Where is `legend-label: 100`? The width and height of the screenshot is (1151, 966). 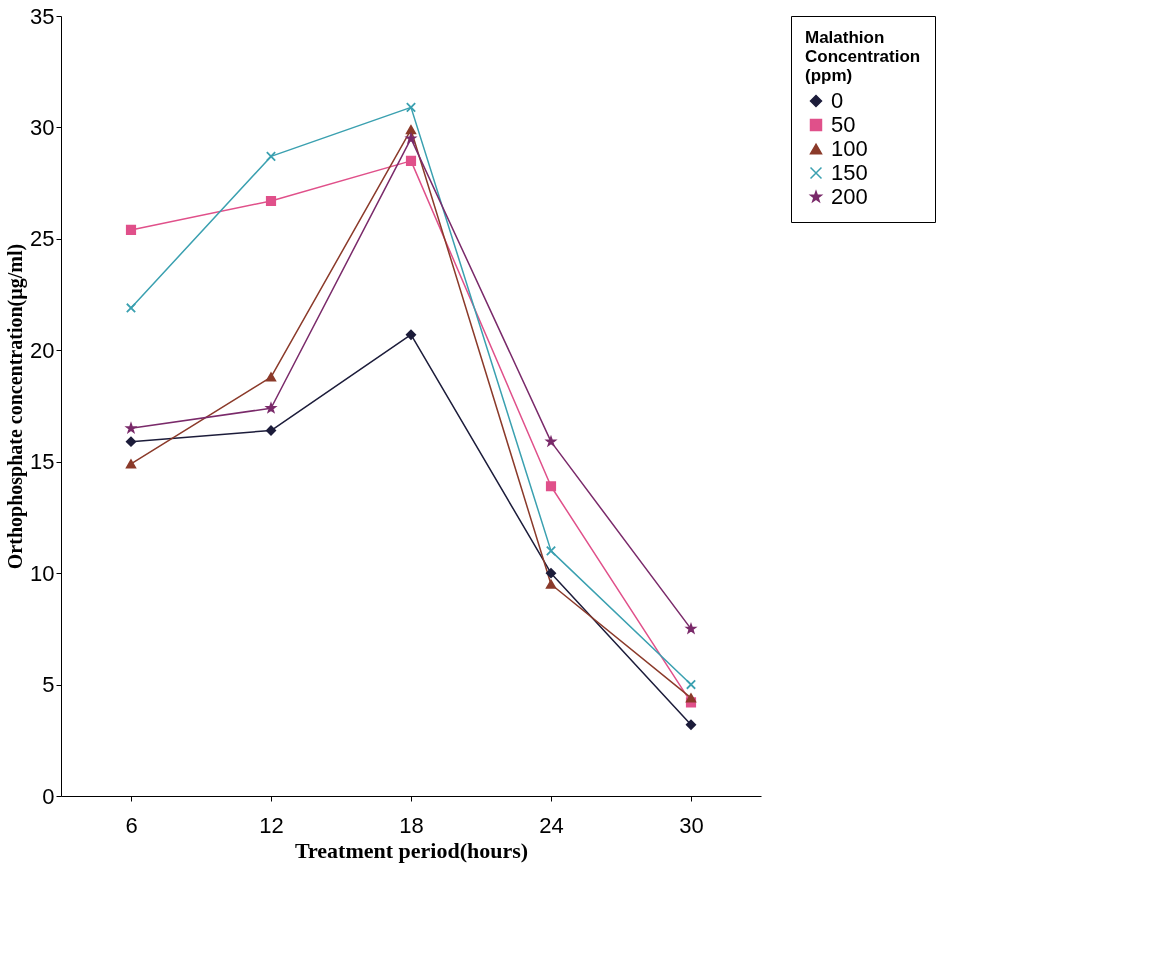
legend-label: 100 is located at coordinates (849, 148).